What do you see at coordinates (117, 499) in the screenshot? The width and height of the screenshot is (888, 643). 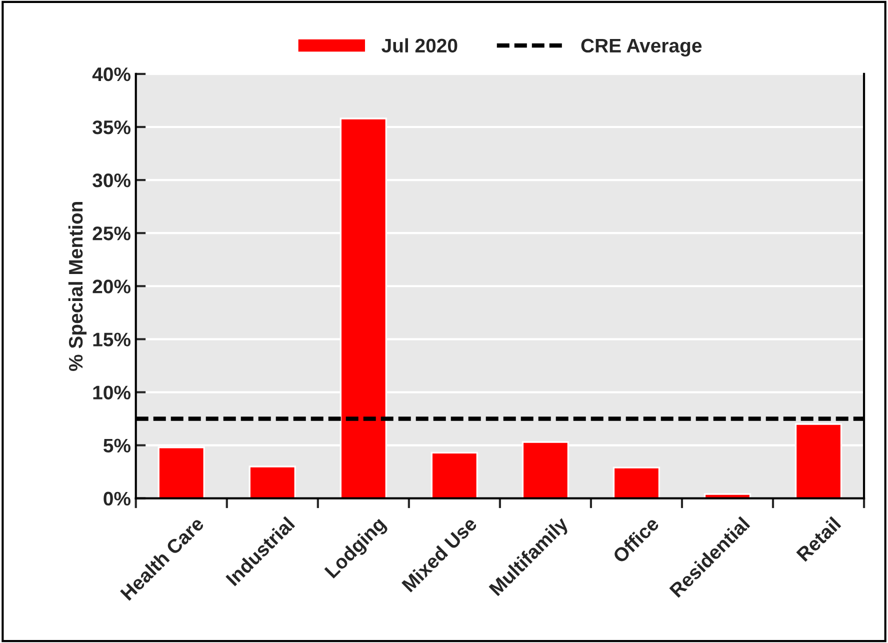 I see `y-tick-label: 0%` at bounding box center [117, 499].